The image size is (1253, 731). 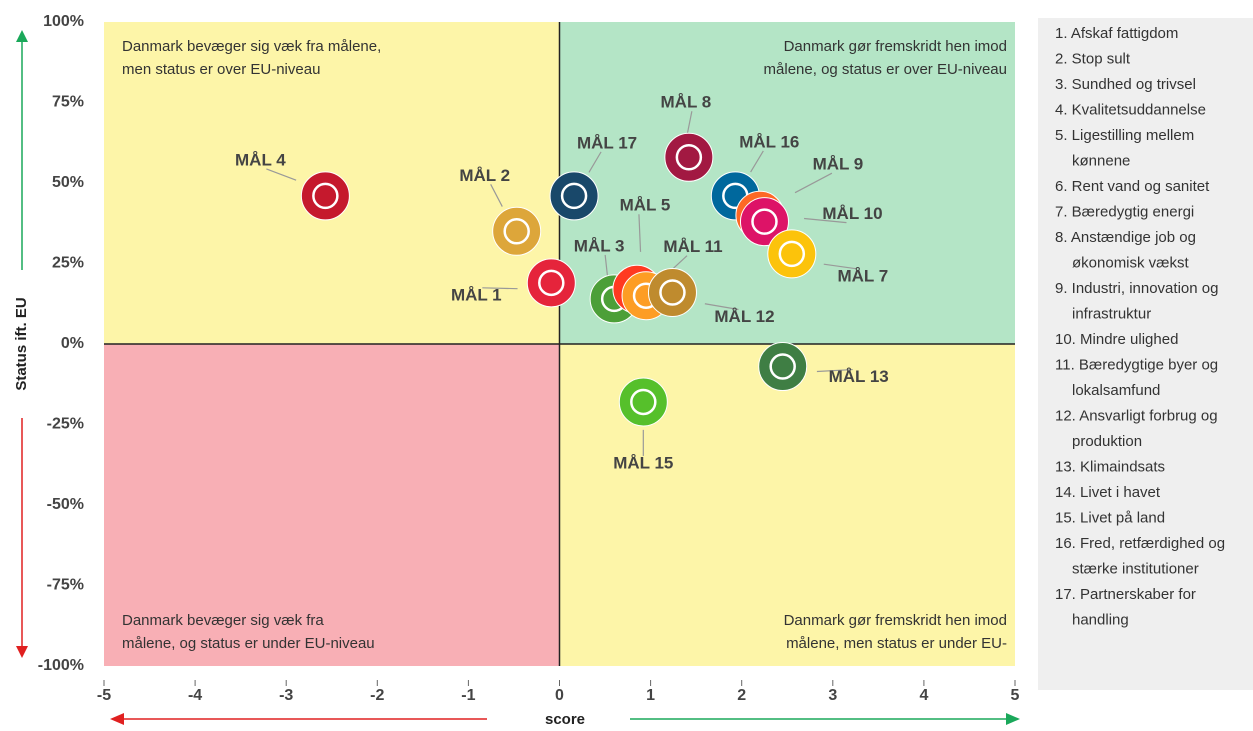 I want to click on legend-item: 8. Anstændige job og, so click(x=1125, y=237).